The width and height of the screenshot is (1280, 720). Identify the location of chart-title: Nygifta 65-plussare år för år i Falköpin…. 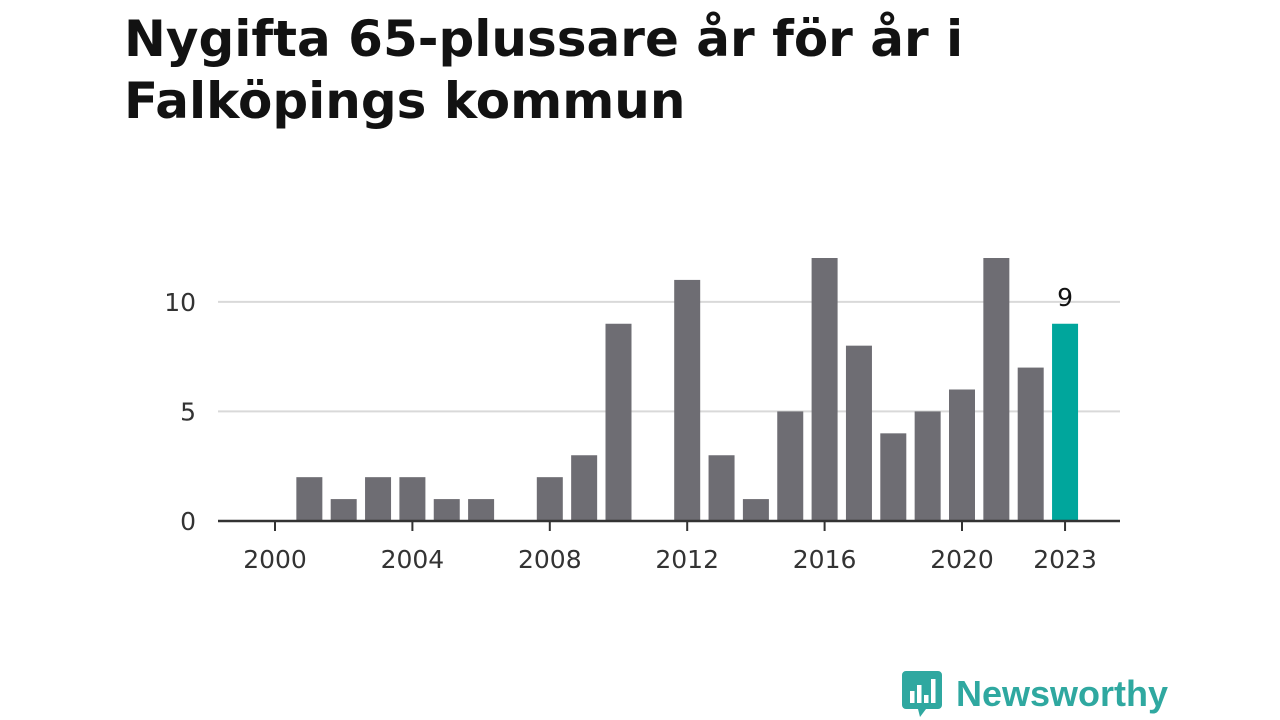
(544, 70).